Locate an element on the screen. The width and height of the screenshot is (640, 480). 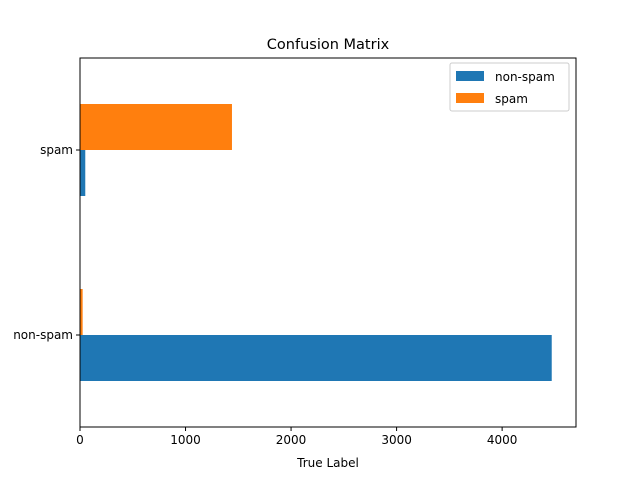
legend-swatch-non-spam is located at coordinates (470, 76).